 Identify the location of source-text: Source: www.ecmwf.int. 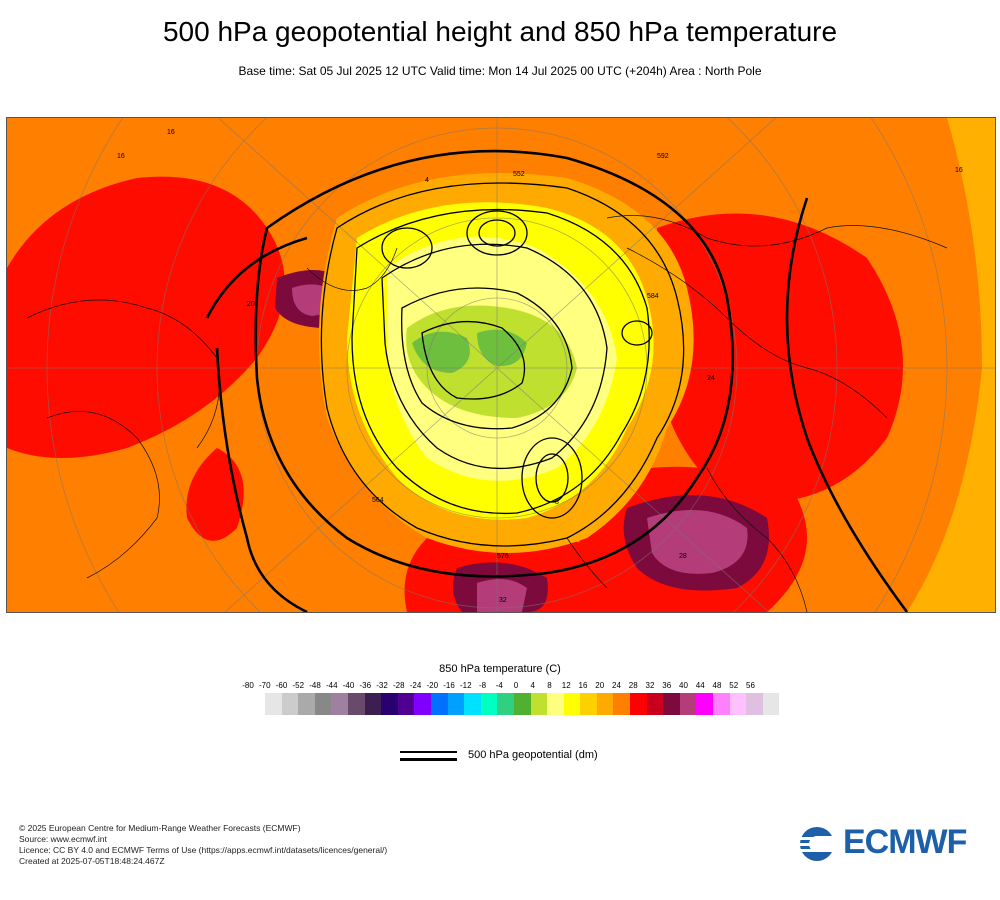
(63, 839).